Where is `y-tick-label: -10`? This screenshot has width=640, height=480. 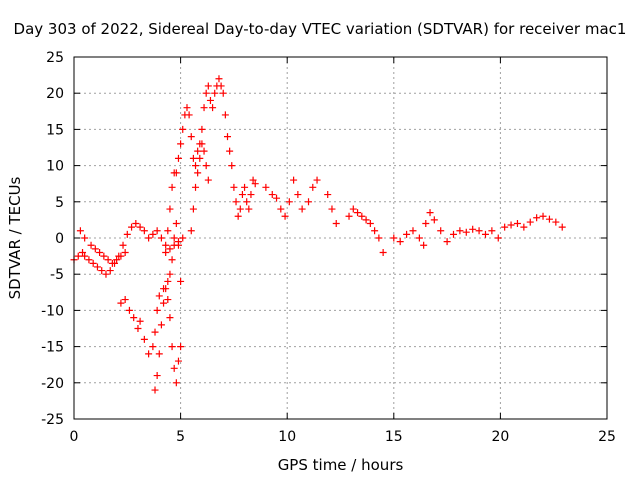 y-tick-label: -10 is located at coordinates (52, 311).